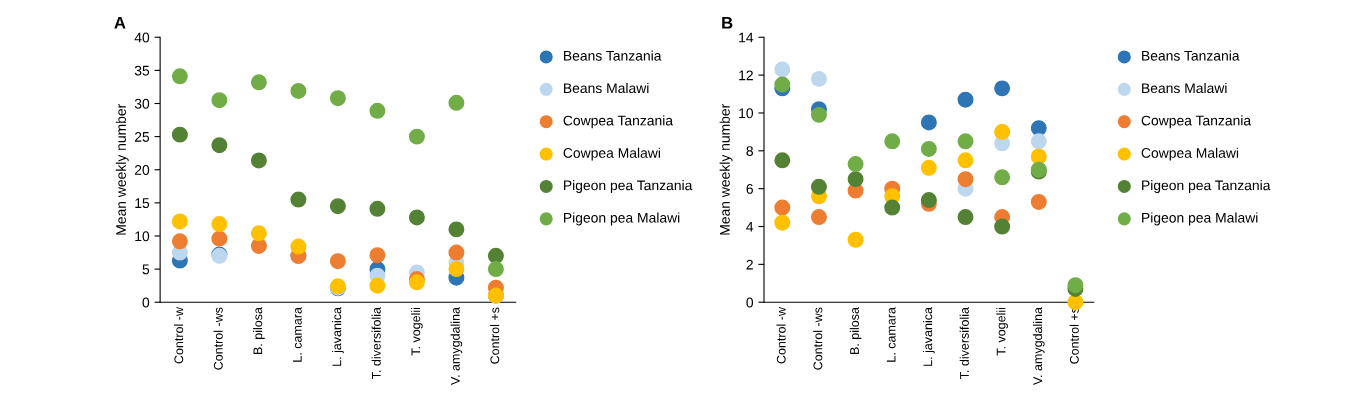 Image resolution: width=1357 pixels, height=414 pixels. I want to click on x-tick-label: L. javanica, so click(338, 336).